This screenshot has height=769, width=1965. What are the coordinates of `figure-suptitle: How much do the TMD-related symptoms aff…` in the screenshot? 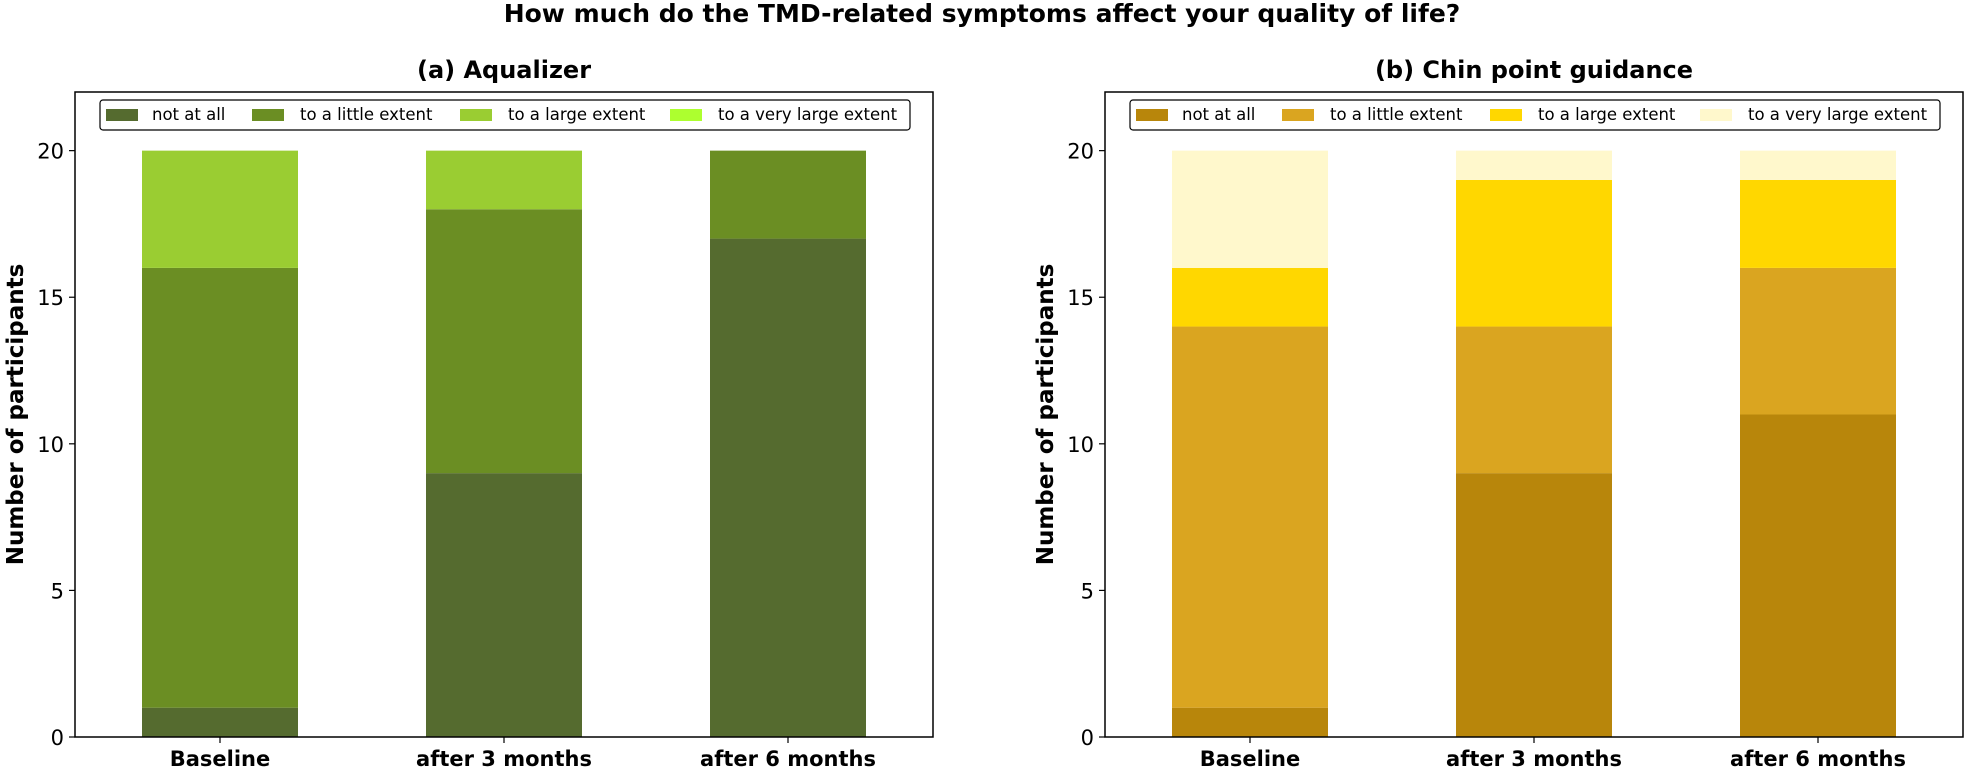 It's located at (982, 14).